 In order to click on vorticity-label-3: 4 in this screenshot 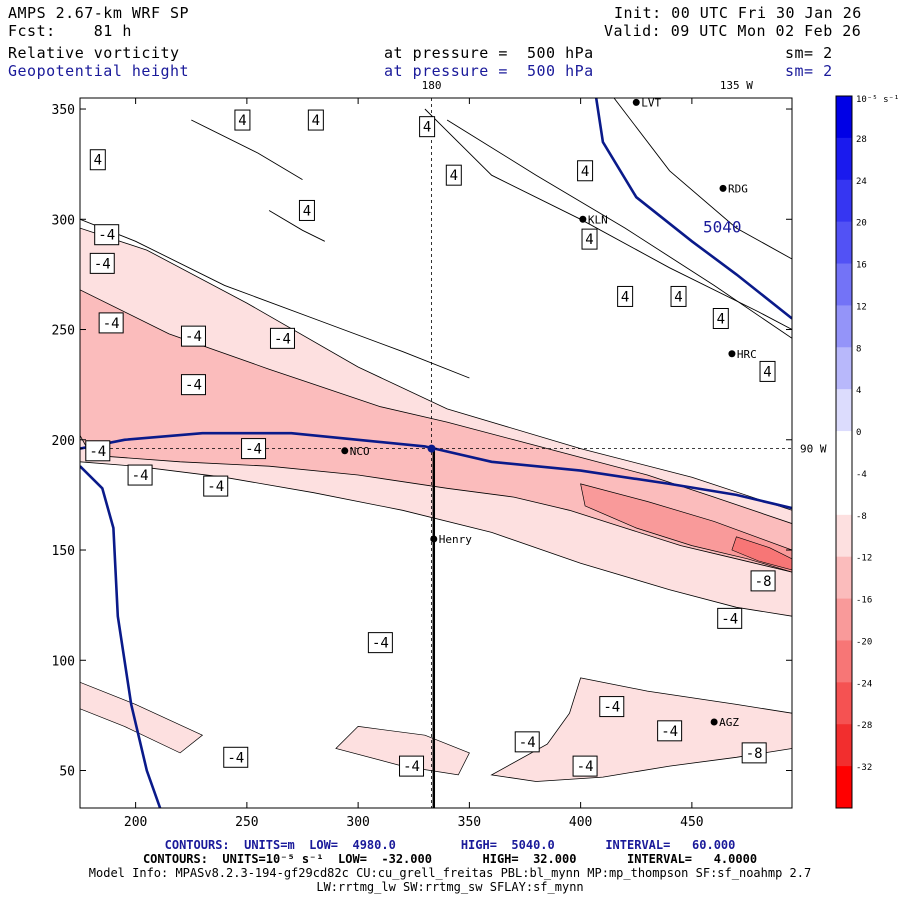, I will do `click(98, 161)`.